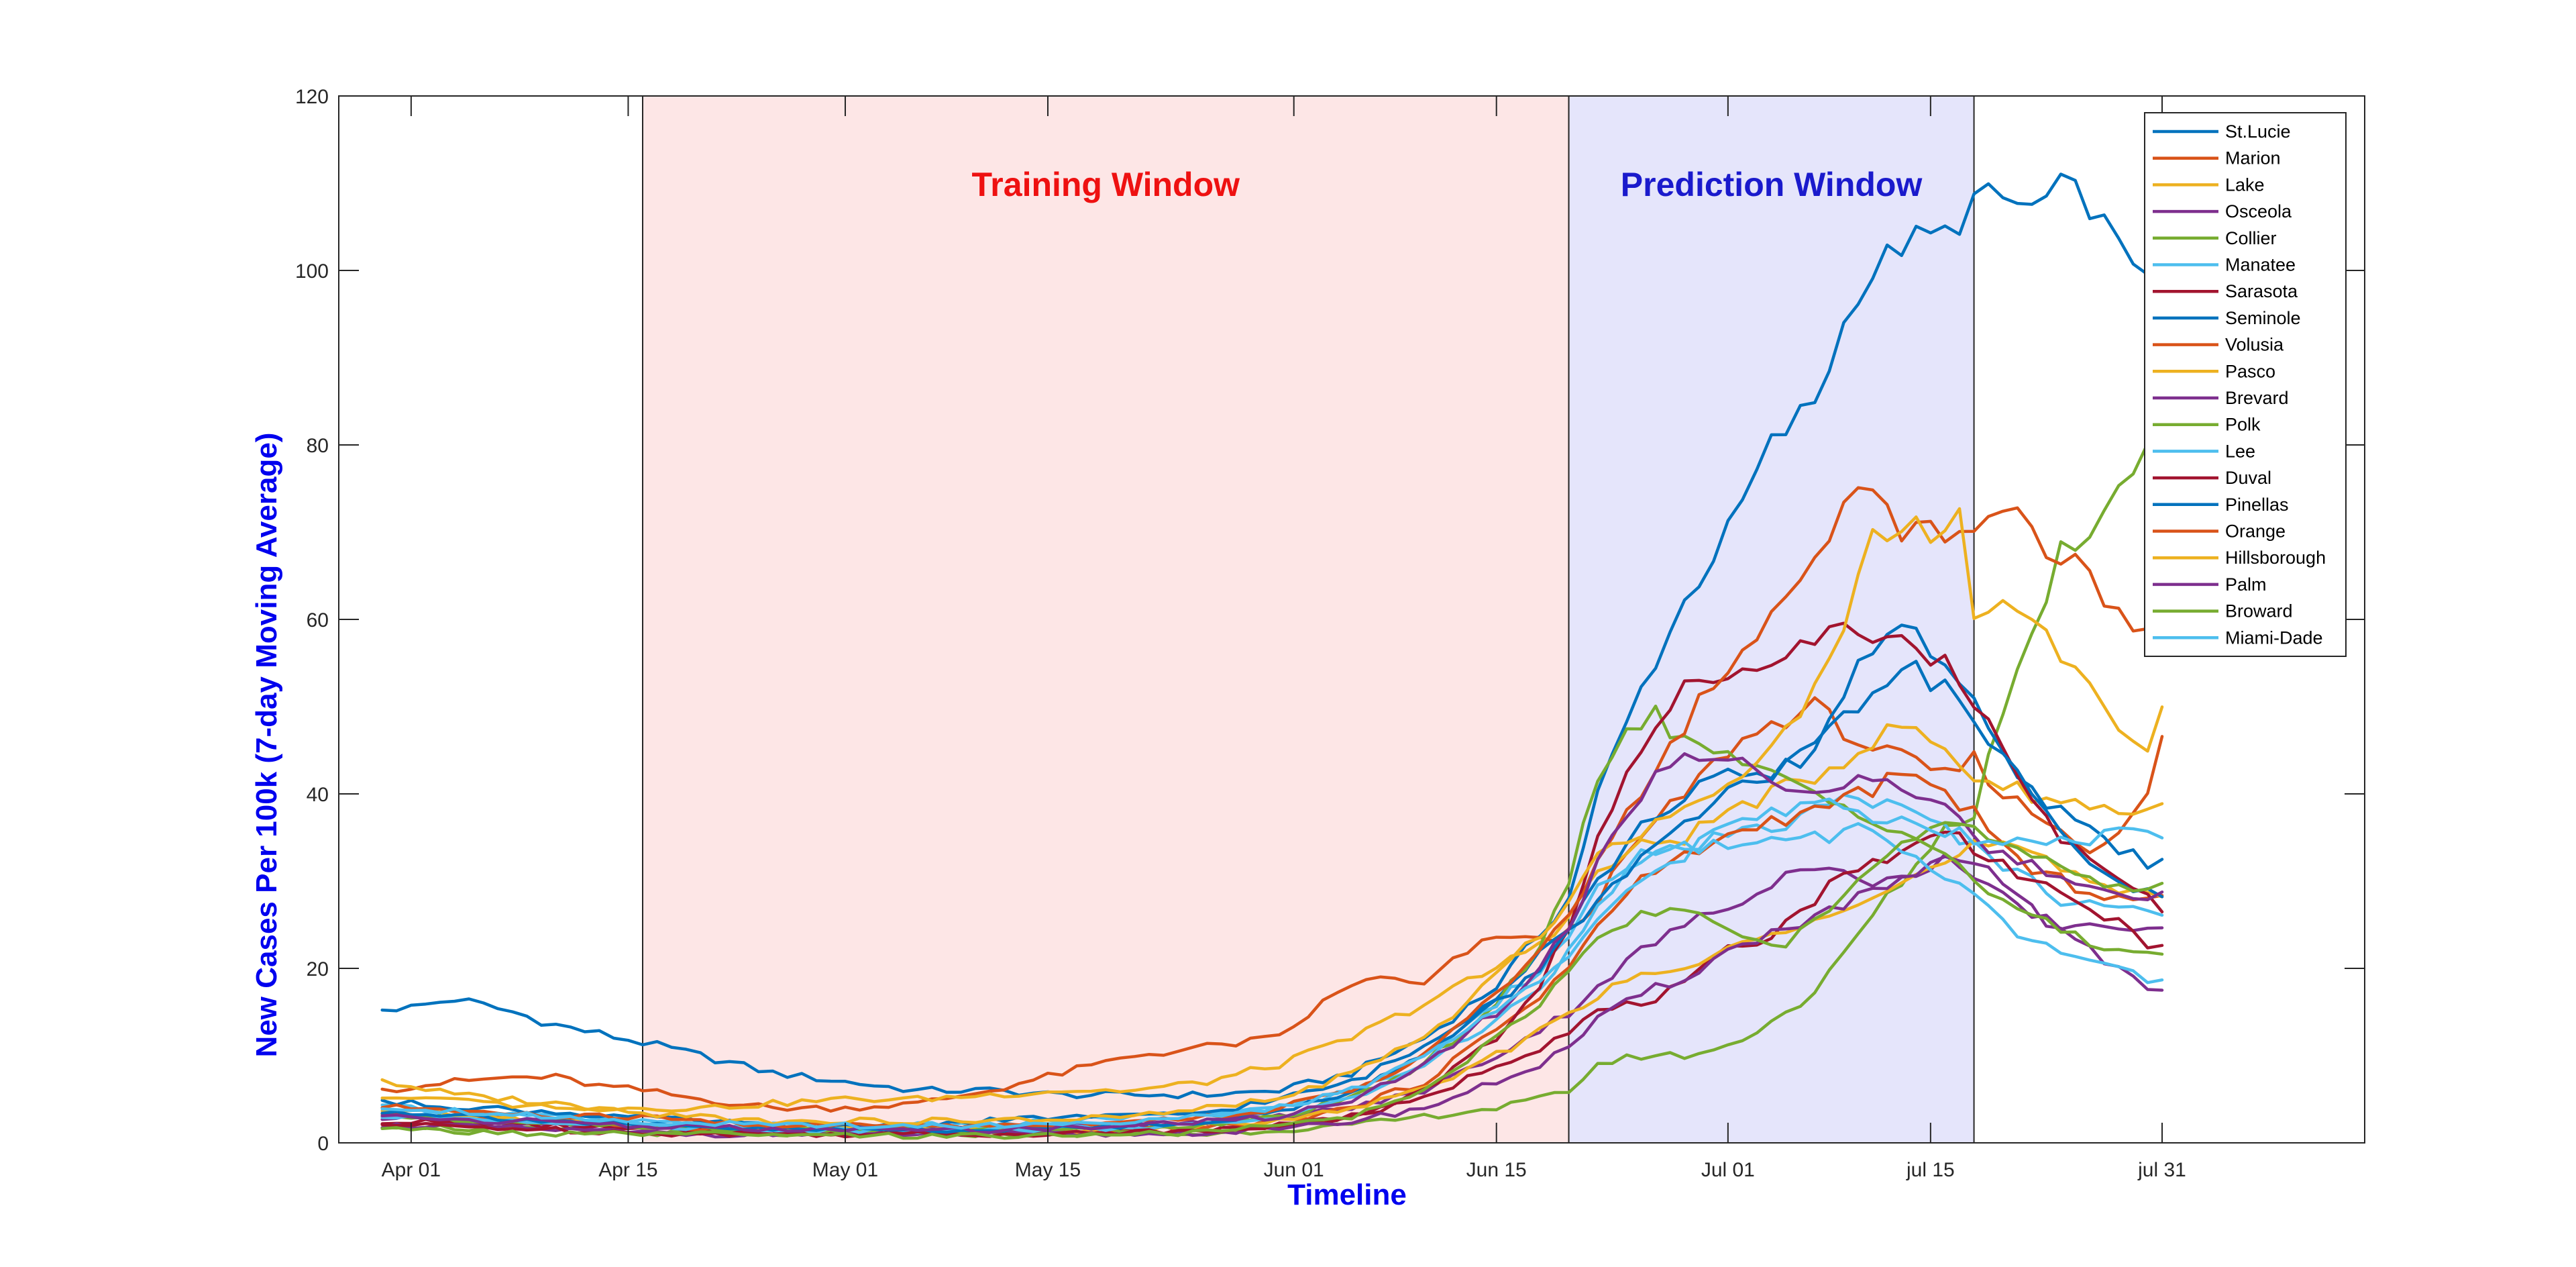 This screenshot has height=1267, width=2576. Describe the element at coordinates (2246, 584) in the screenshot. I see `legend-entry-label: Palm` at that location.